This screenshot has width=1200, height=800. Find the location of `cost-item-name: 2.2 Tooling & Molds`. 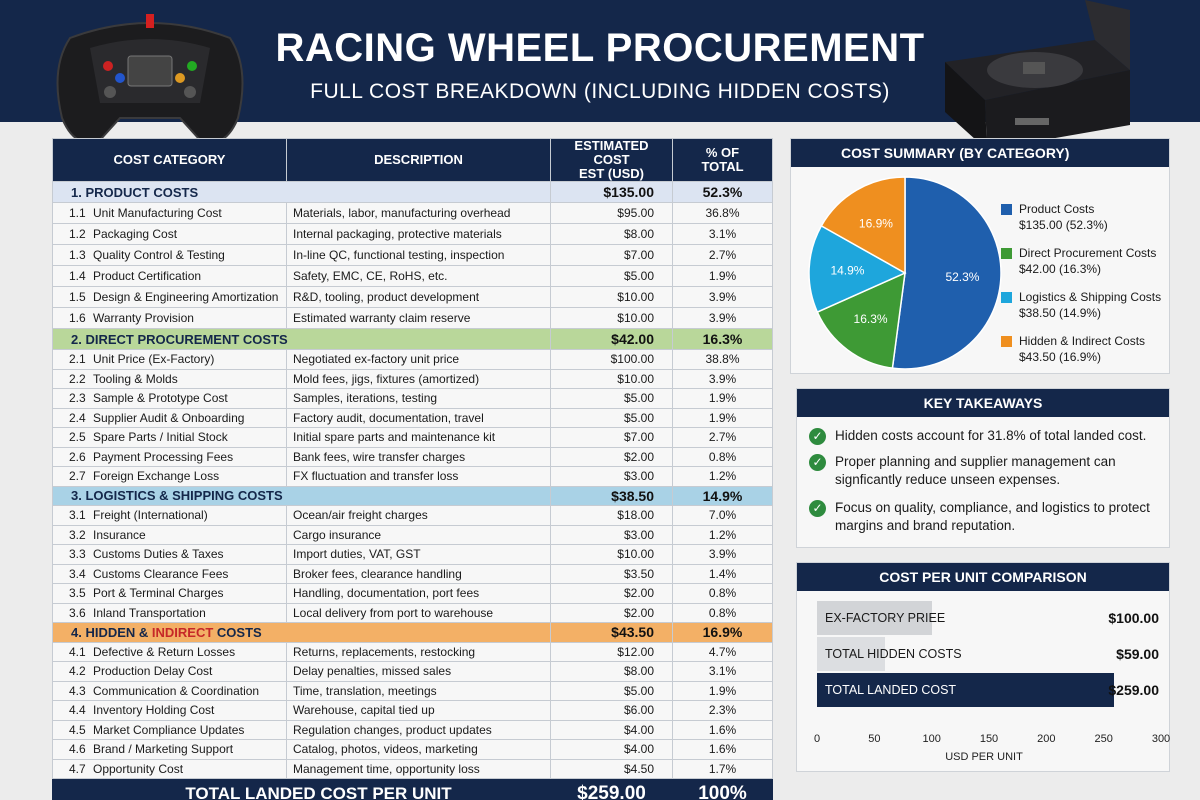

cost-item-name: 2.2 Tooling & Molds is located at coordinates (169, 378).